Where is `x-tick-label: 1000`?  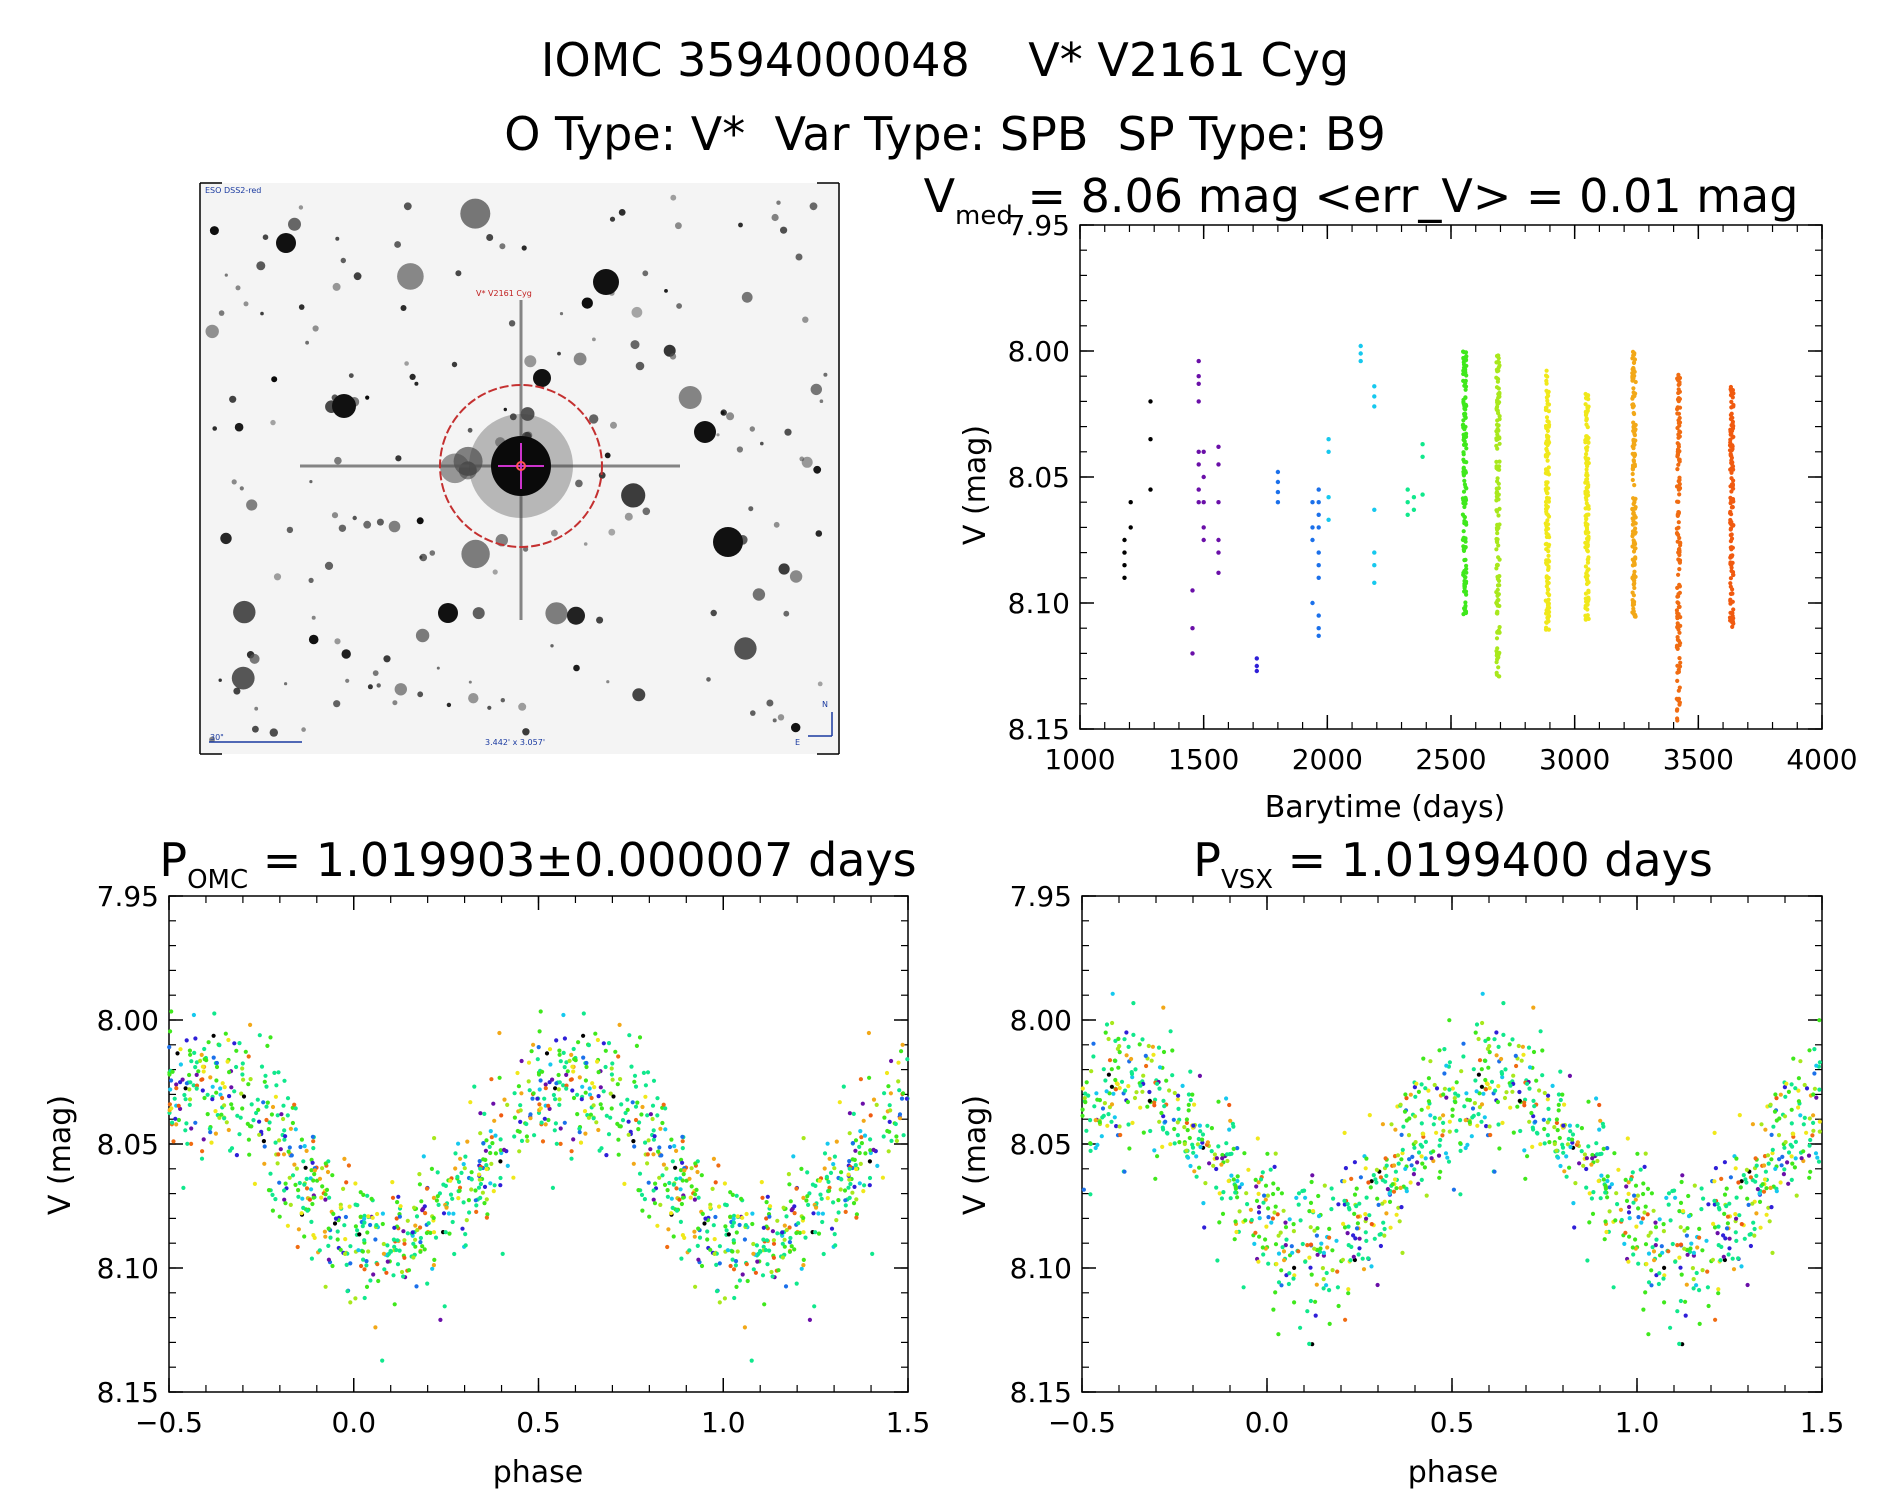
x-tick-label: 1000 is located at coordinates (1079, 759).